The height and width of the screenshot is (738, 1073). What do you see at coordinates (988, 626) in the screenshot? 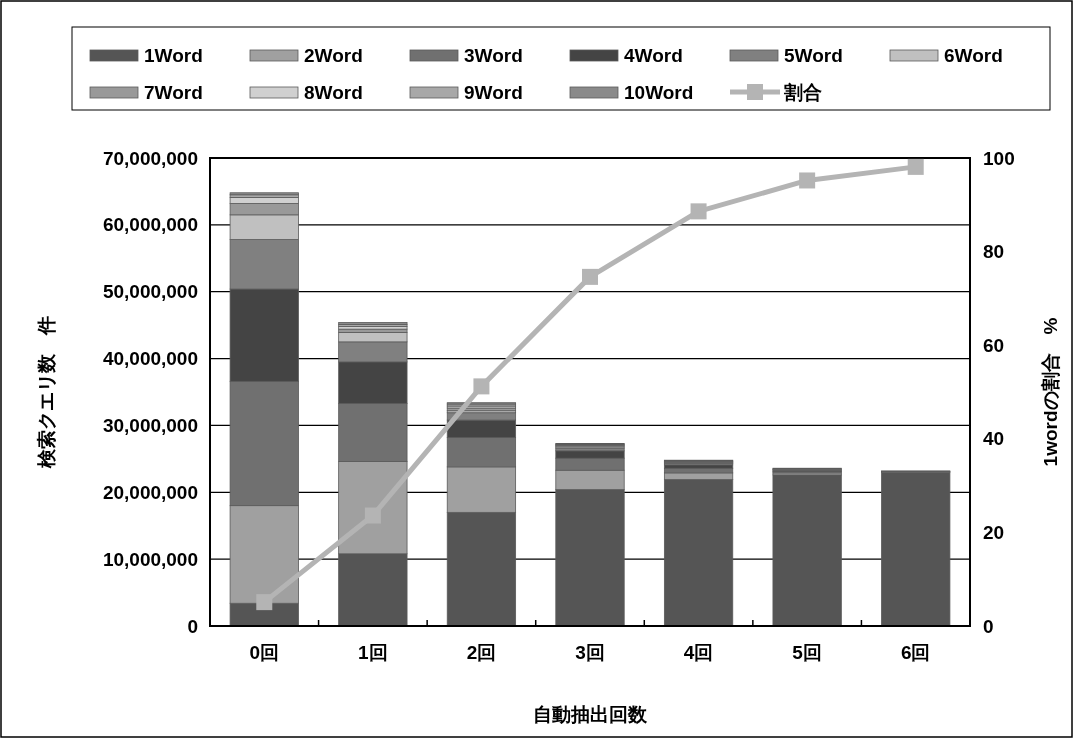
I see `y2-tick-label: 0` at bounding box center [988, 626].